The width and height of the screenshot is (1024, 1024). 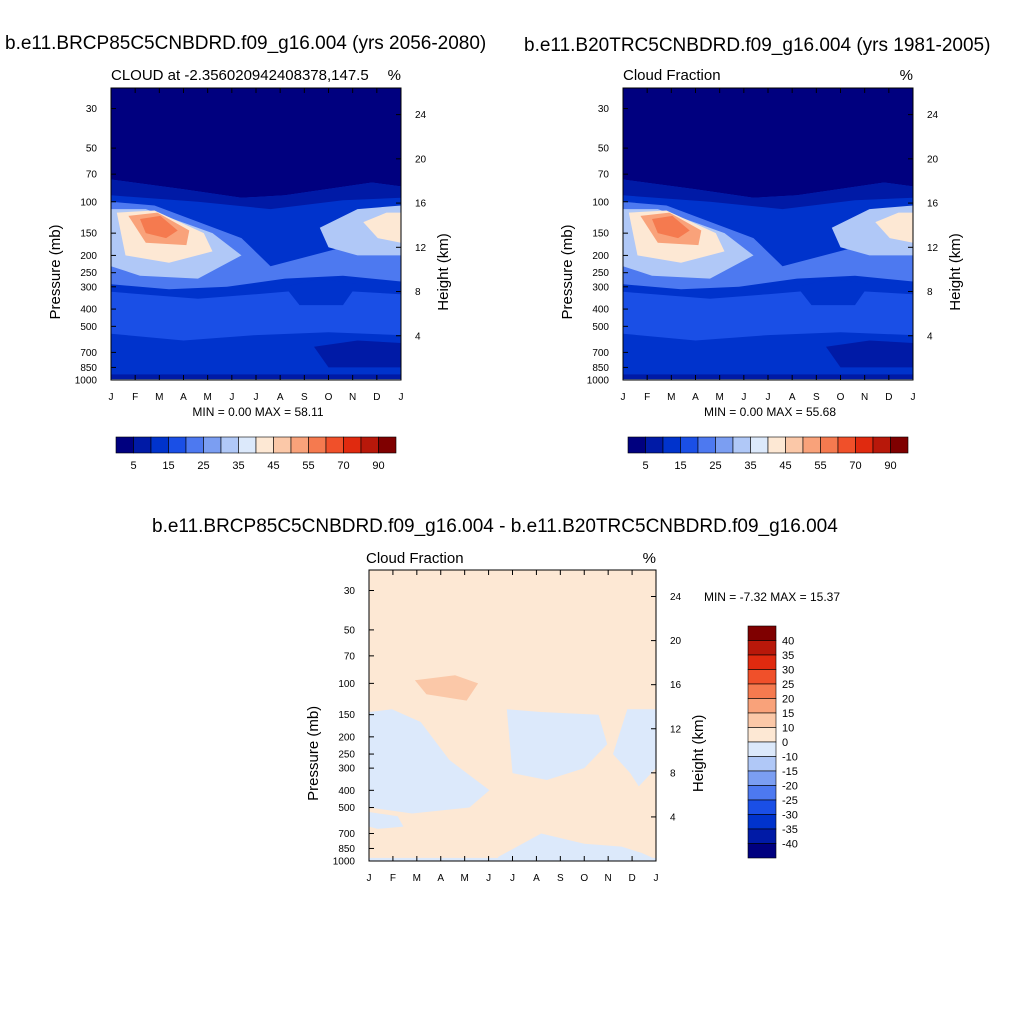 What do you see at coordinates (890, 466) in the screenshot?
I see `p2-colorbar-label: 90` at bounding box center [890, 466].